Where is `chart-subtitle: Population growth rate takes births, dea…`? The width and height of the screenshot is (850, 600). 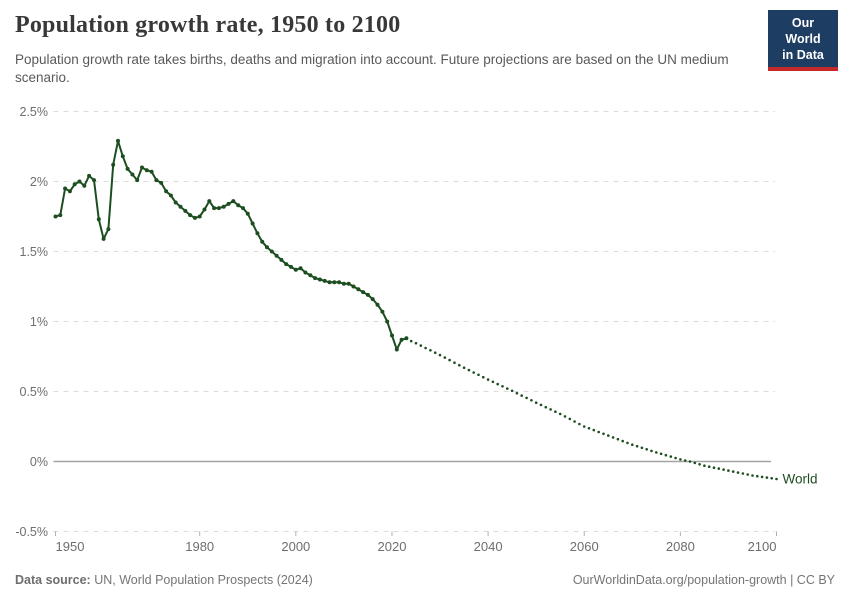 chart-subtitle: Population growth rate takes births, dea… is located at coordinates (372, 69).